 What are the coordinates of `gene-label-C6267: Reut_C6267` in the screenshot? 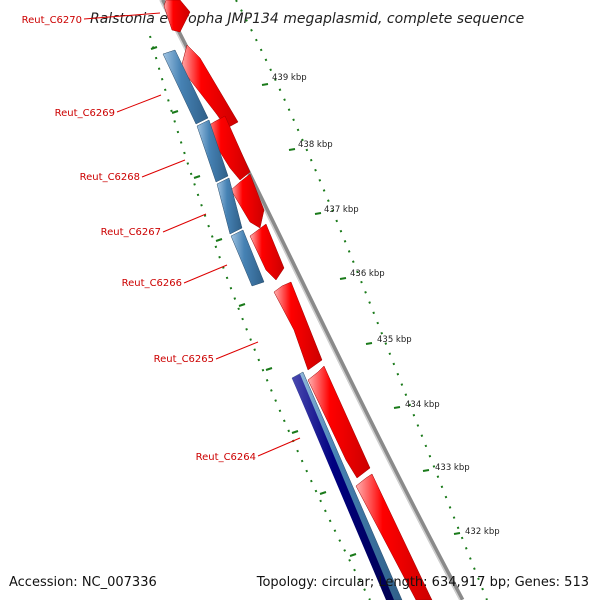 It's located at (131, 232).